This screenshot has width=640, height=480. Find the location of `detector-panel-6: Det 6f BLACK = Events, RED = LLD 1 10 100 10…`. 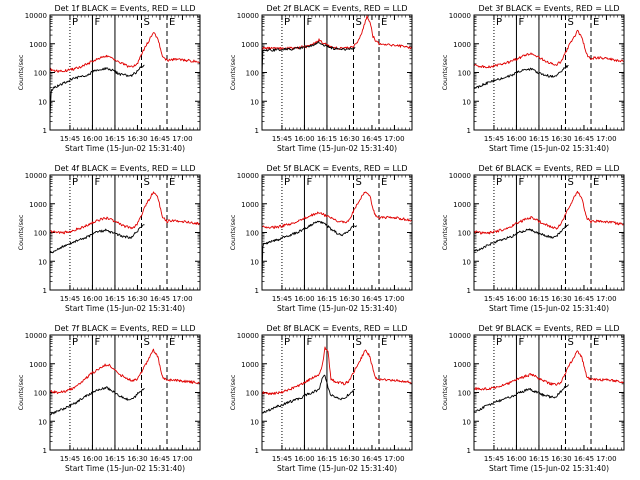

detector-panel-6: Det 6f BLACK = Events, RED = LLD 1 10 100 10… is located at coordinates (533, 238).